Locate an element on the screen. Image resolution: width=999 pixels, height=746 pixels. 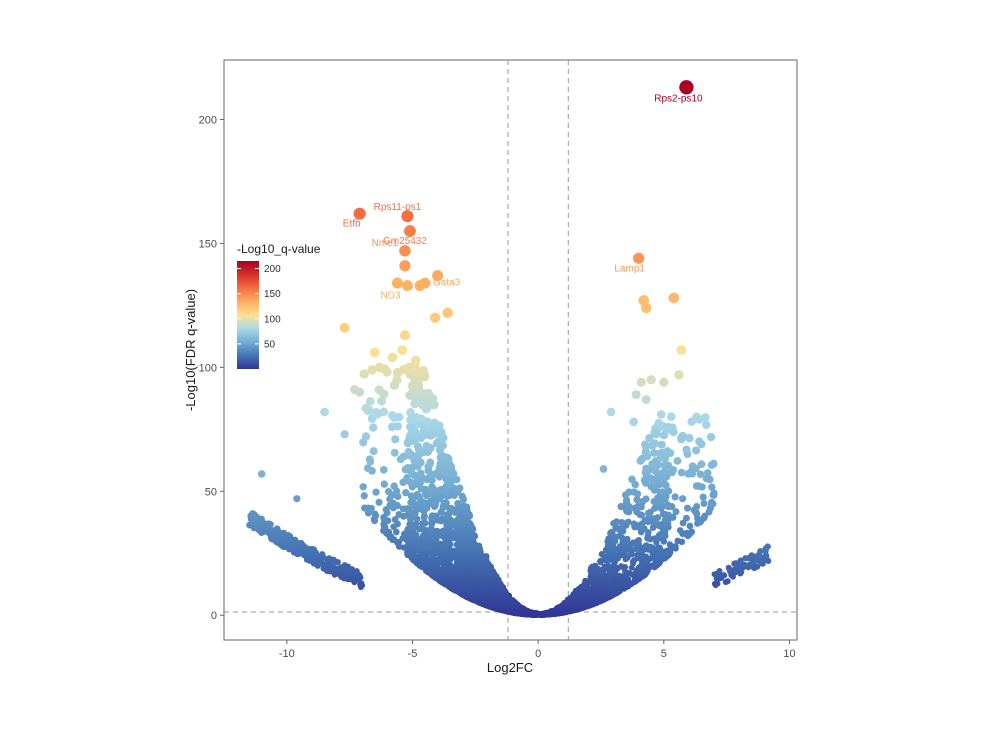
gene-label: Gm25432 is located at coordinates (405, 241).